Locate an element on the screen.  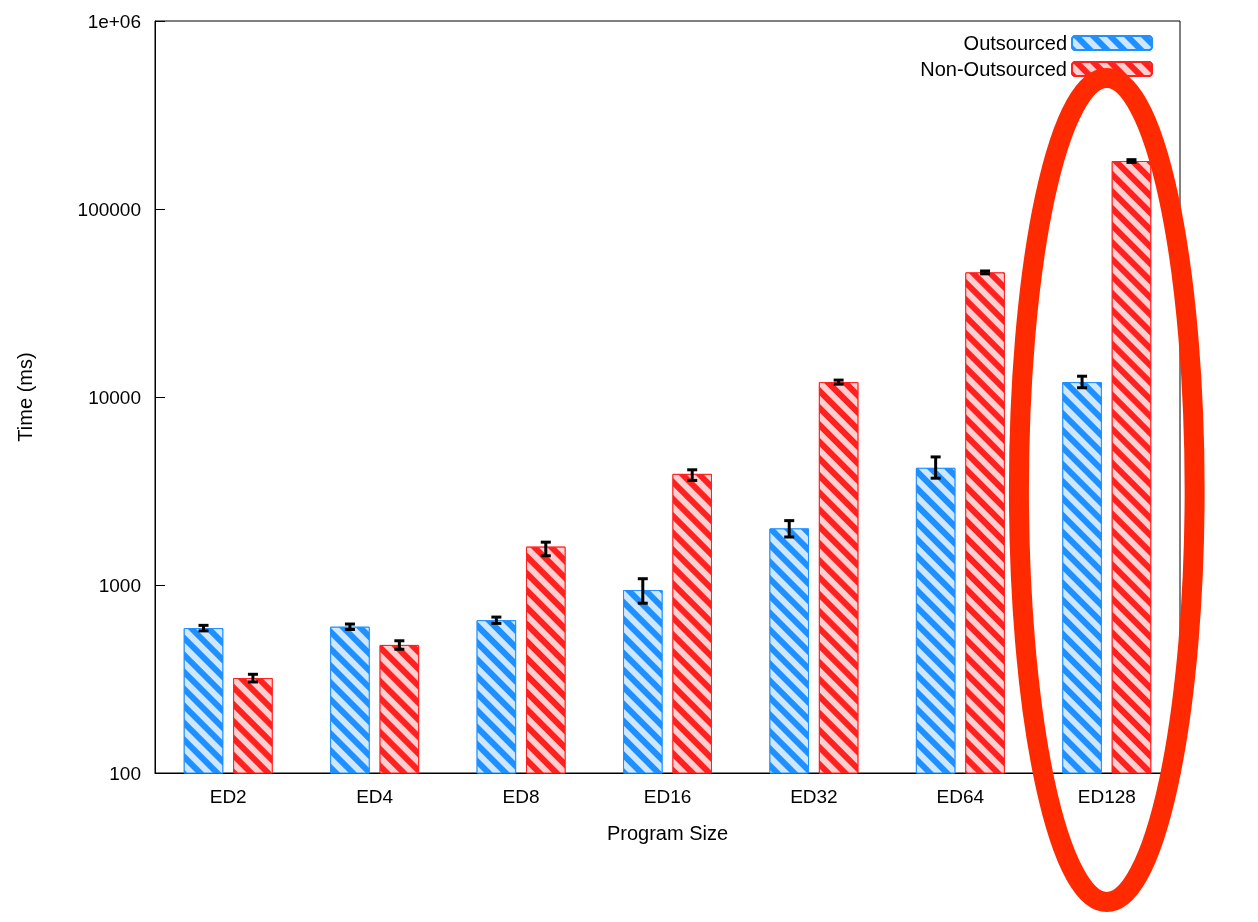
legend-label: Non-Outsourced is located at coordinates (993, 69).